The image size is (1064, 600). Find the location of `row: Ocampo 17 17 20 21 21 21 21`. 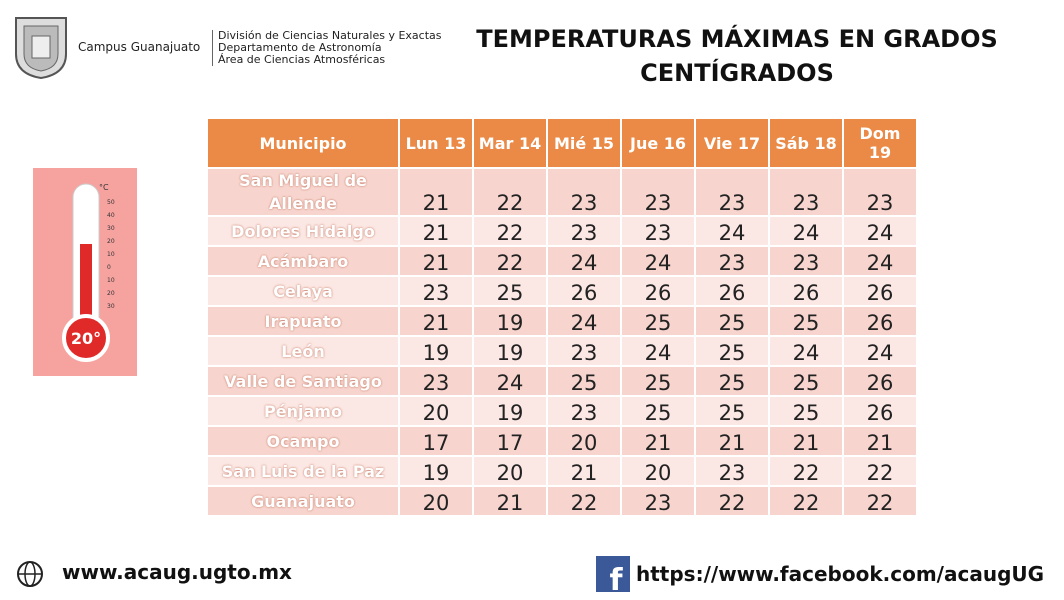

row: Ocampo 17 17 20 21 21 21 21 is located at coordinates (562, 441).